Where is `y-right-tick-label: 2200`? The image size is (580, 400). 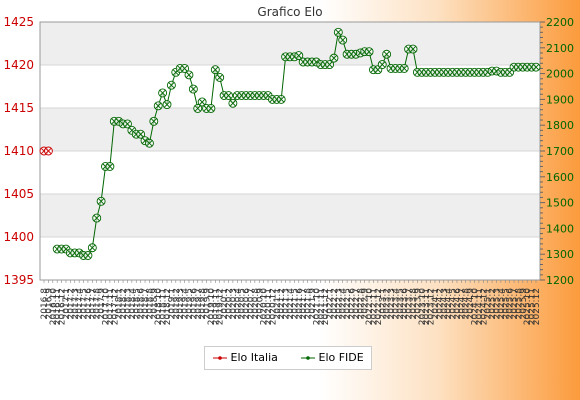 y-right-tick-label: 2200 is located at coordinates (560, 22).